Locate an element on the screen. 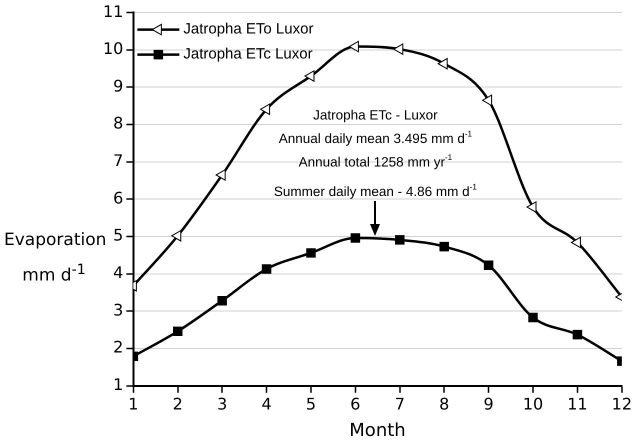  y-tick-label: 8 is located at coordinates (118, 123).